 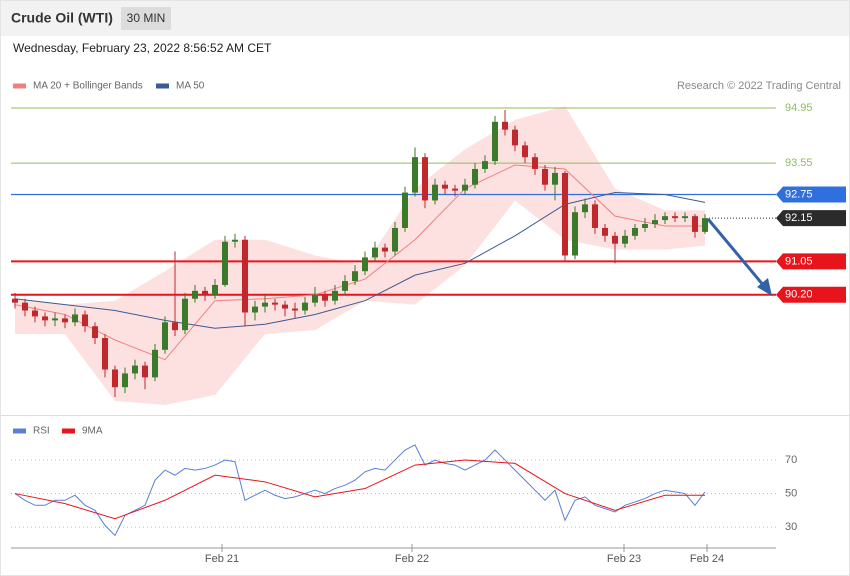 I want to click on legend-label: MA 50, so click(x=190, y=86).